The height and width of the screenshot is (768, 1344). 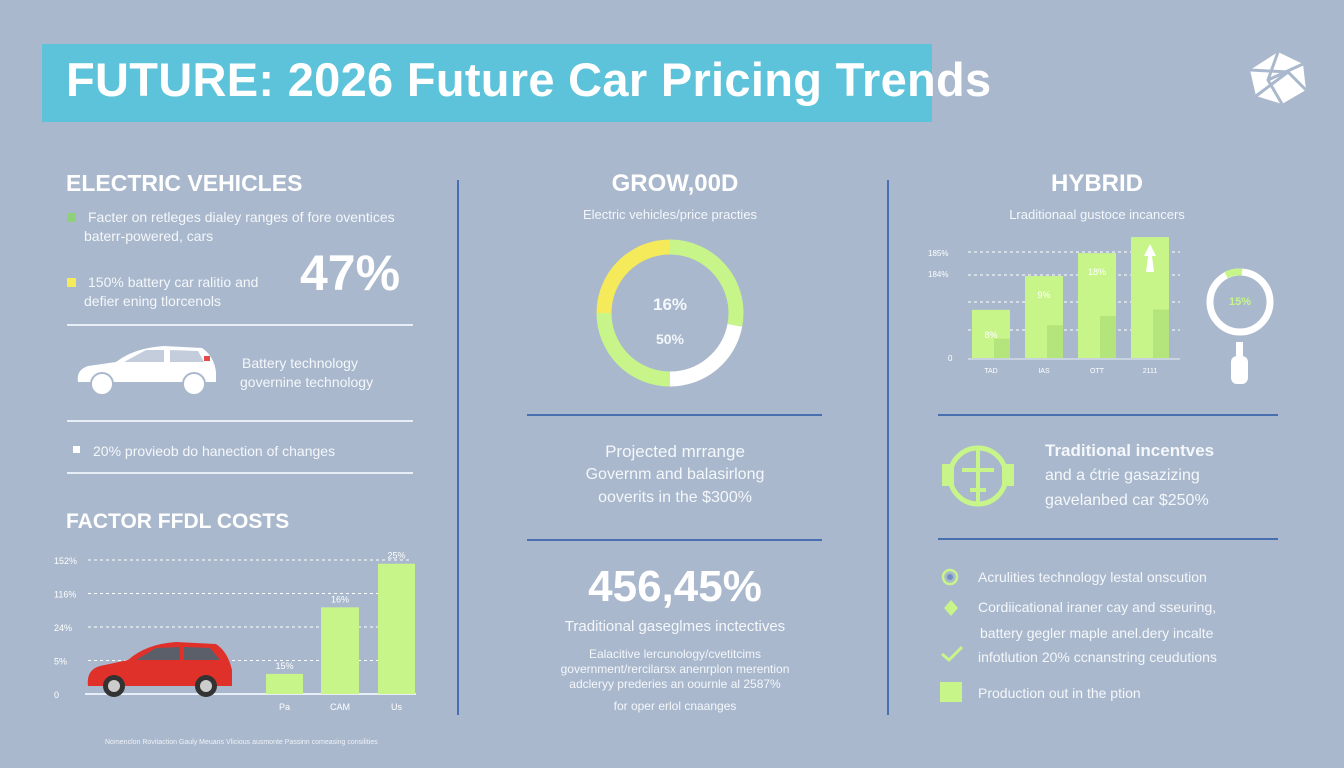 What do you see at coordinates (1097, 633) in the screenshot?
I see `hybrid-list-item: battery gegler maple anel.dery incalte` at bounding box center [1097, 633].